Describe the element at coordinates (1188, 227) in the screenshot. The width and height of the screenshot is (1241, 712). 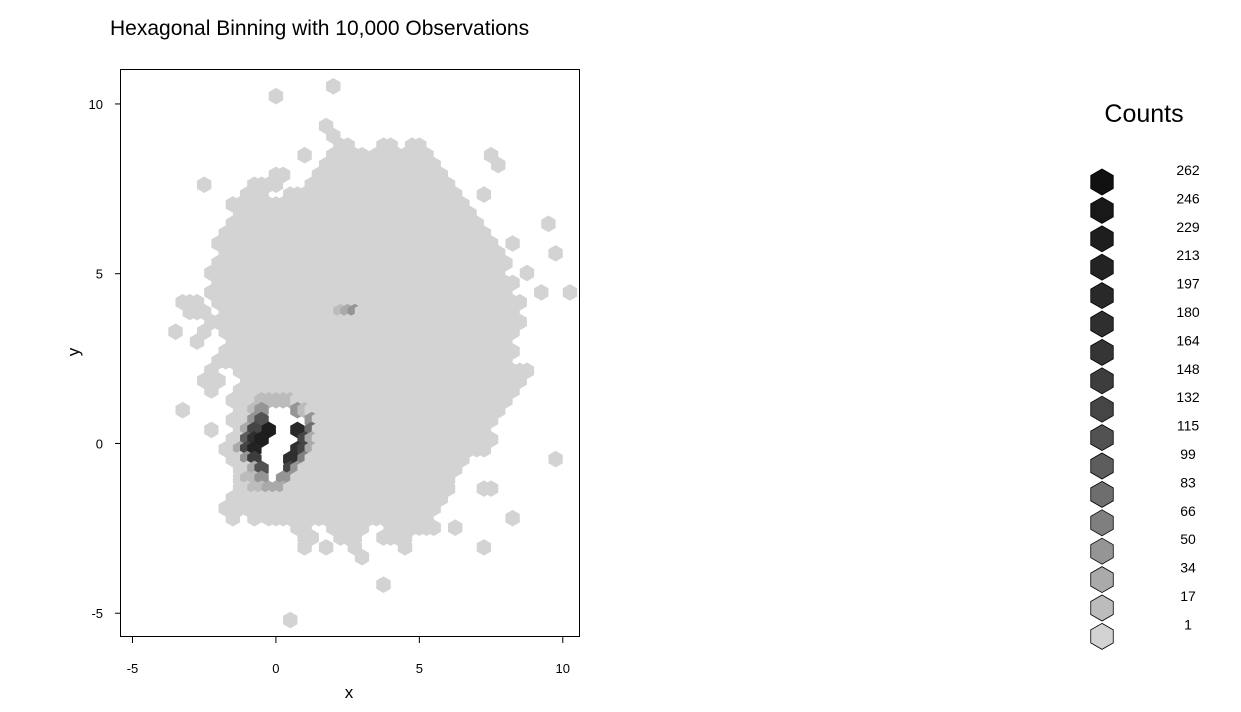
I see `legend-count-label: 229` at that location.